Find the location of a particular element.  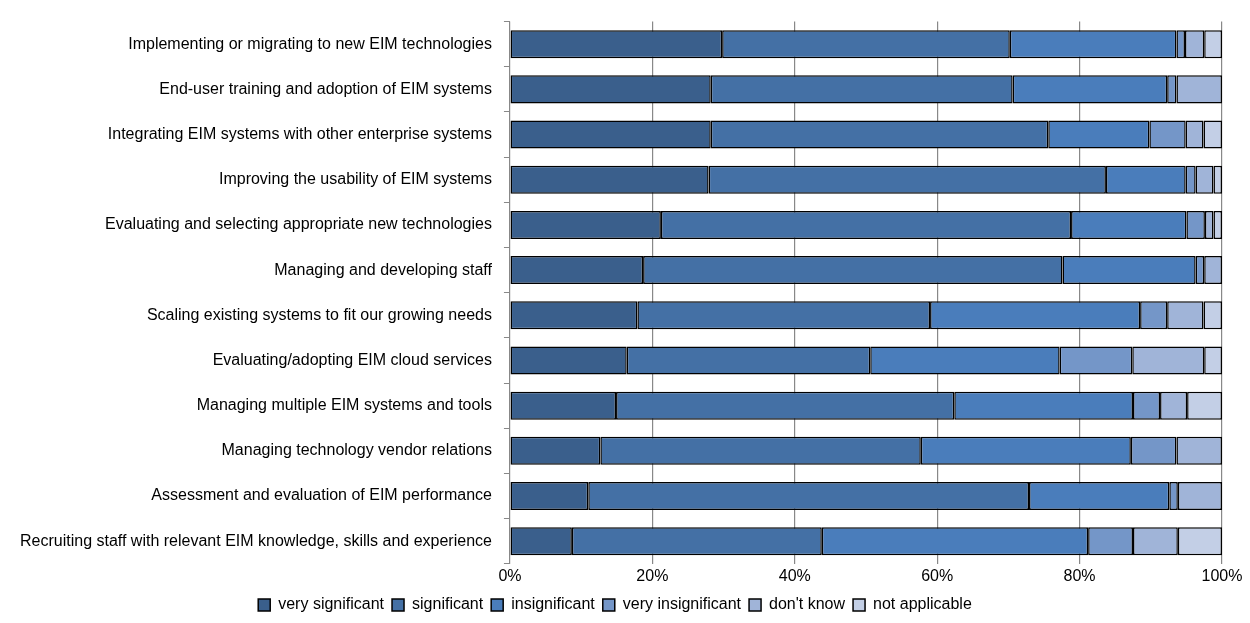

legend-label: very significant is located at coordinates (331, 604).